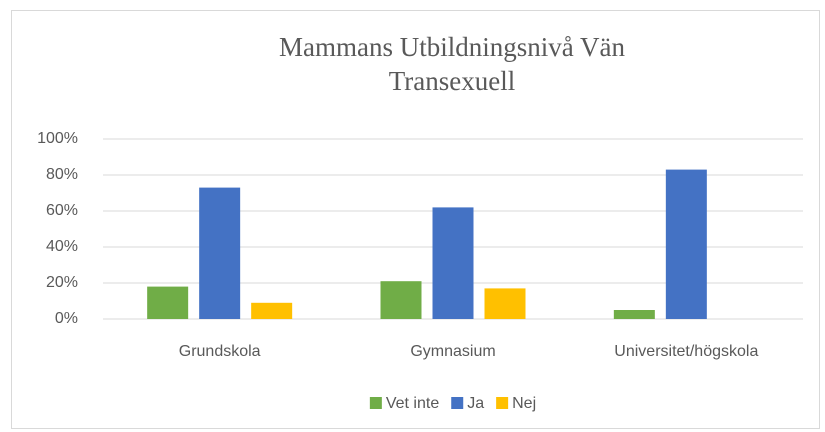  Describe the element at coordinates (62, 210) in the screenshot. I see `y-tick-label: 60%` at that location.